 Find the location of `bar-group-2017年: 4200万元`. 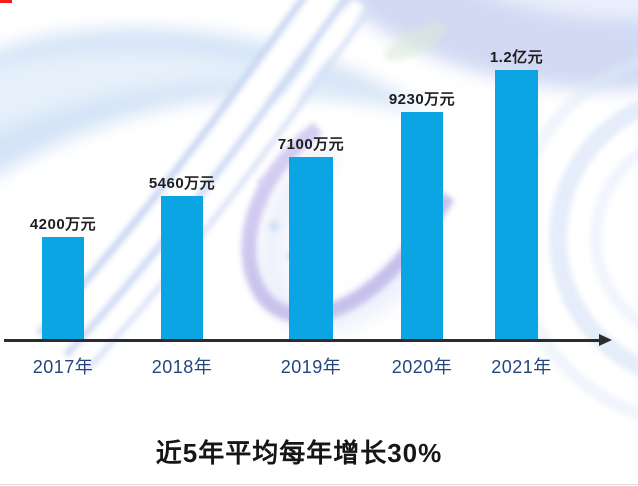

bar-group-2017年: 4200万元 is located at coordinates (63, 278).